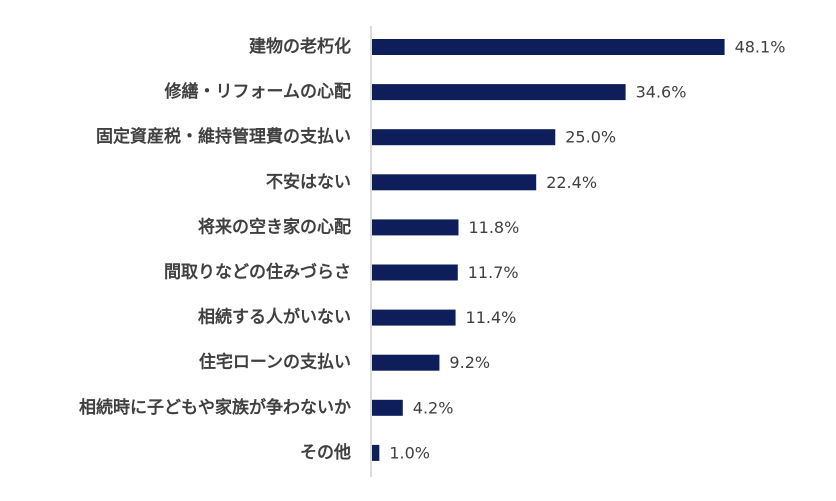 This screenshot has width=836, height=501. I want to click on value-label-2: 25.0%, so click(590, 137).